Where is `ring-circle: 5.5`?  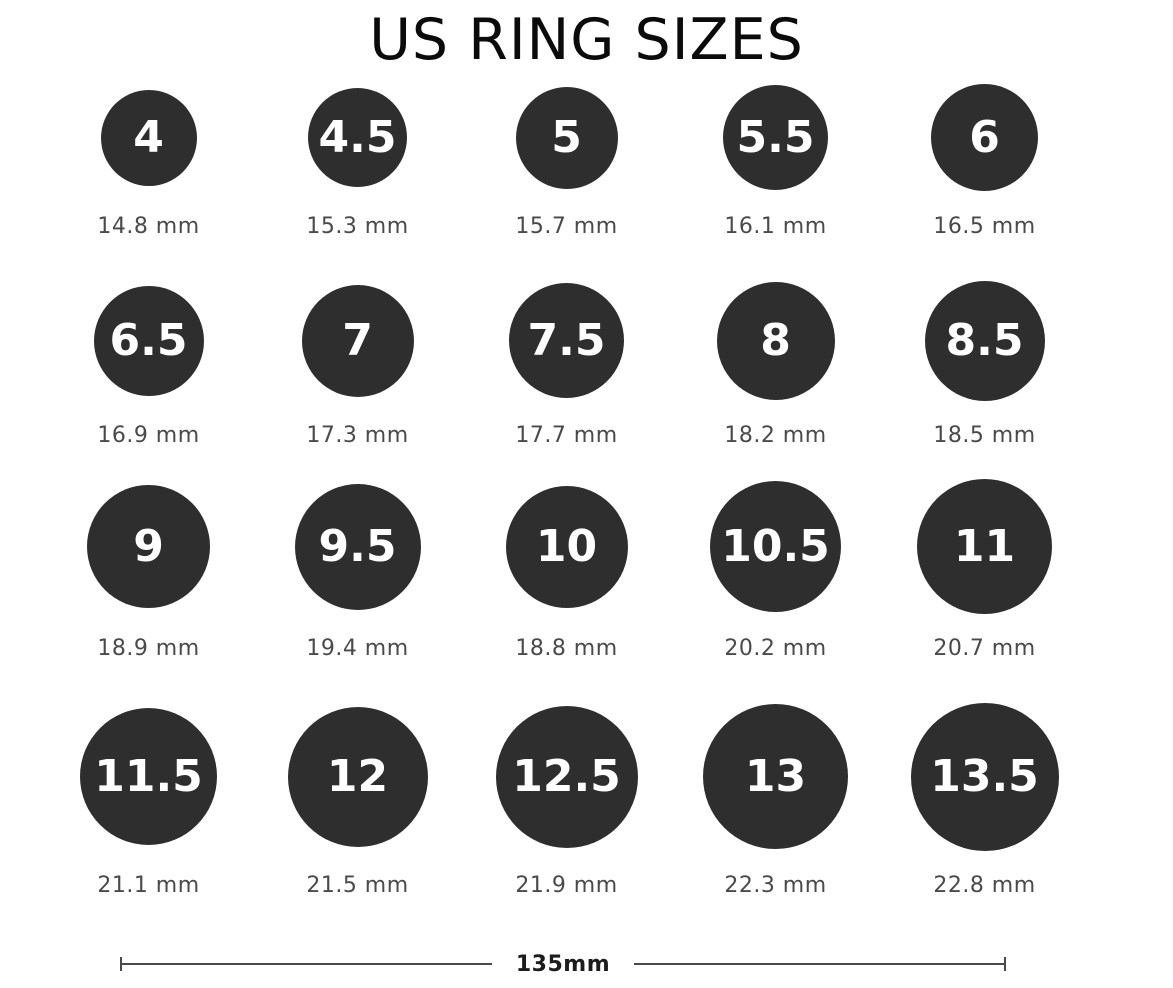 ring-circle: 5.5 is located at coordinates (775, 138).